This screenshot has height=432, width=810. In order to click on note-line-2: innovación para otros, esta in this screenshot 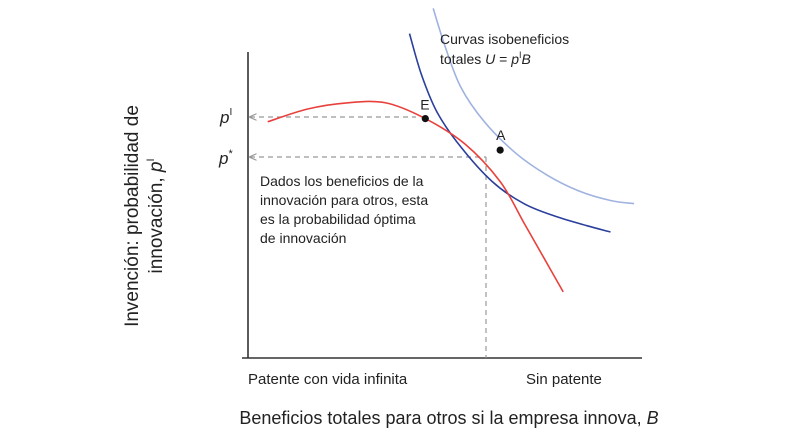, I will do `click(344, 200)`.